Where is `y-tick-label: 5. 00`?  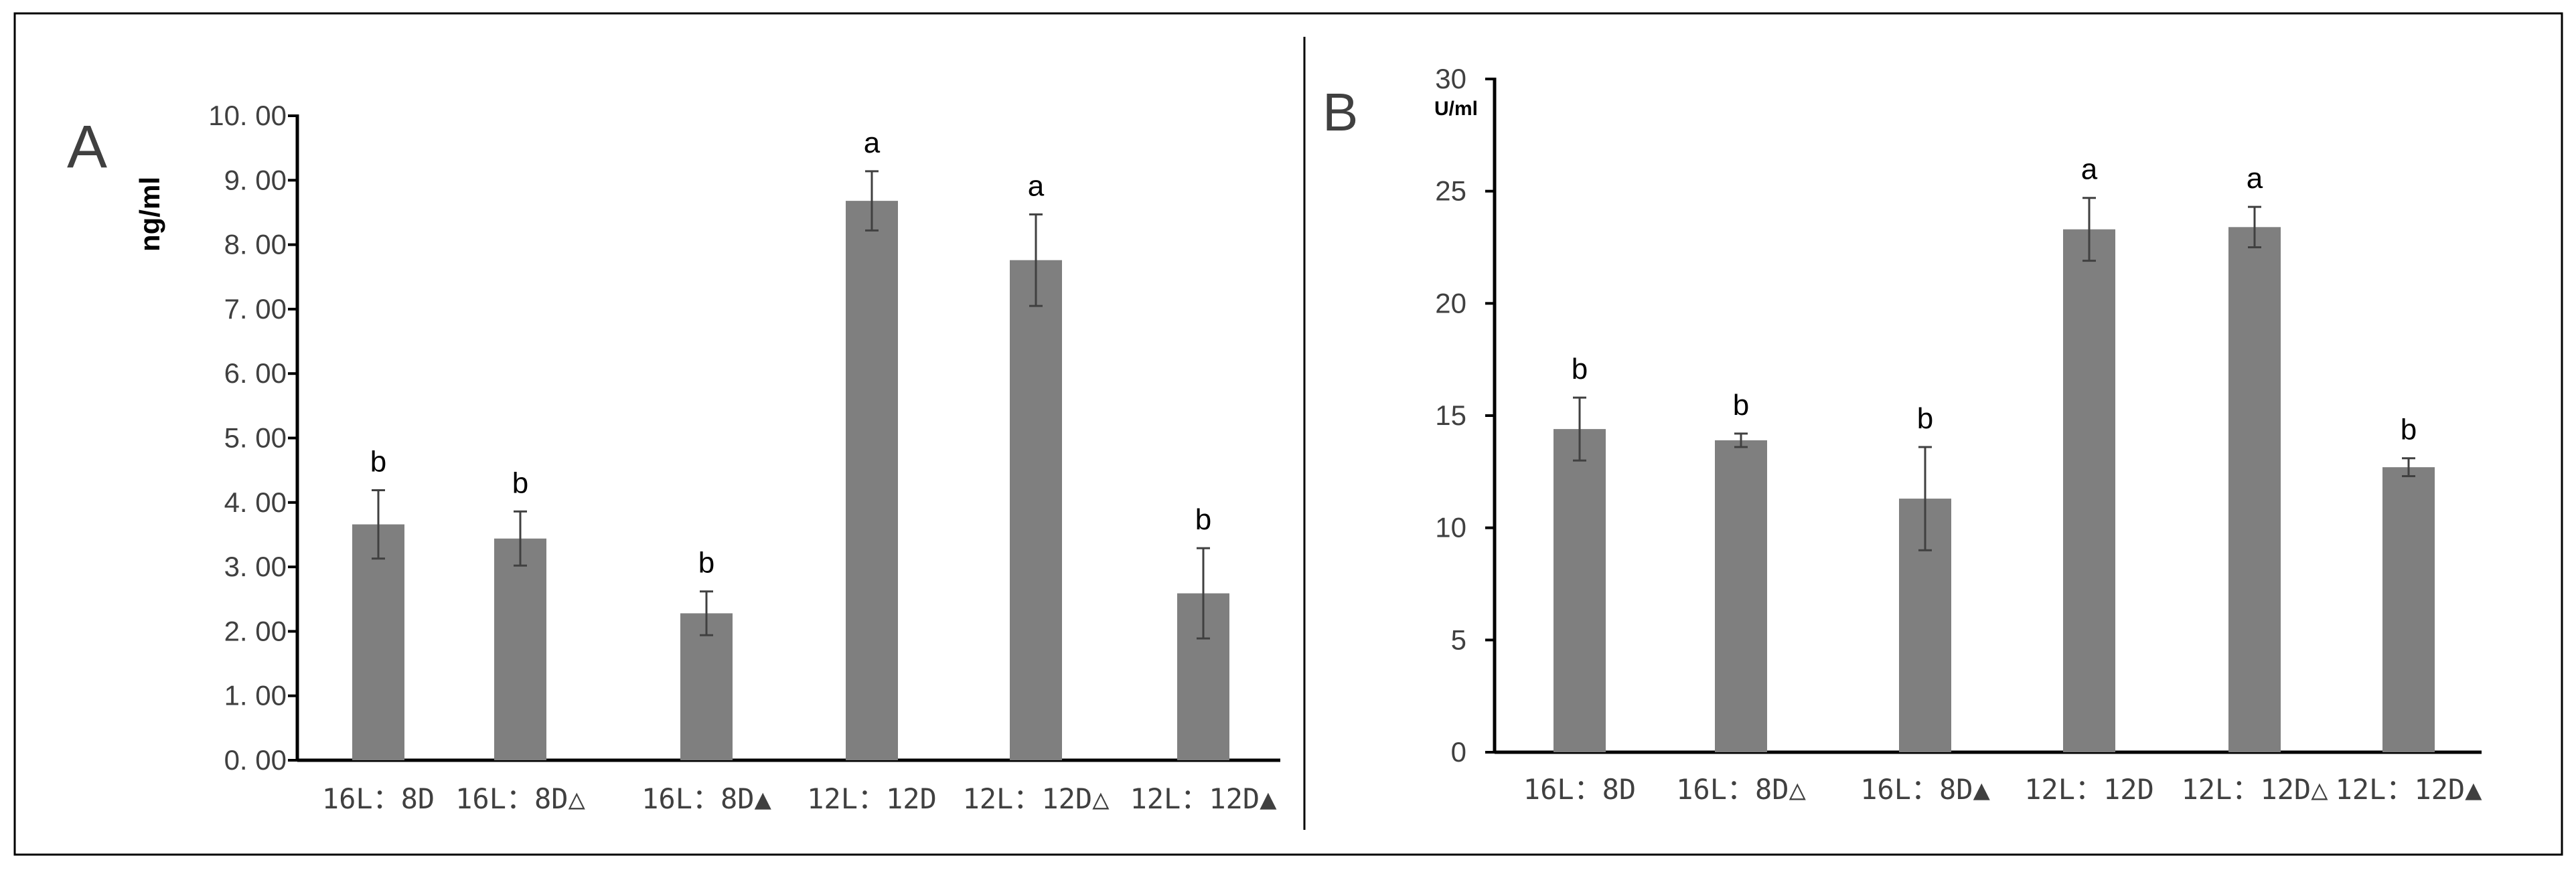 y-tick-label: 5. 00 is located at coordinates (256, 438).